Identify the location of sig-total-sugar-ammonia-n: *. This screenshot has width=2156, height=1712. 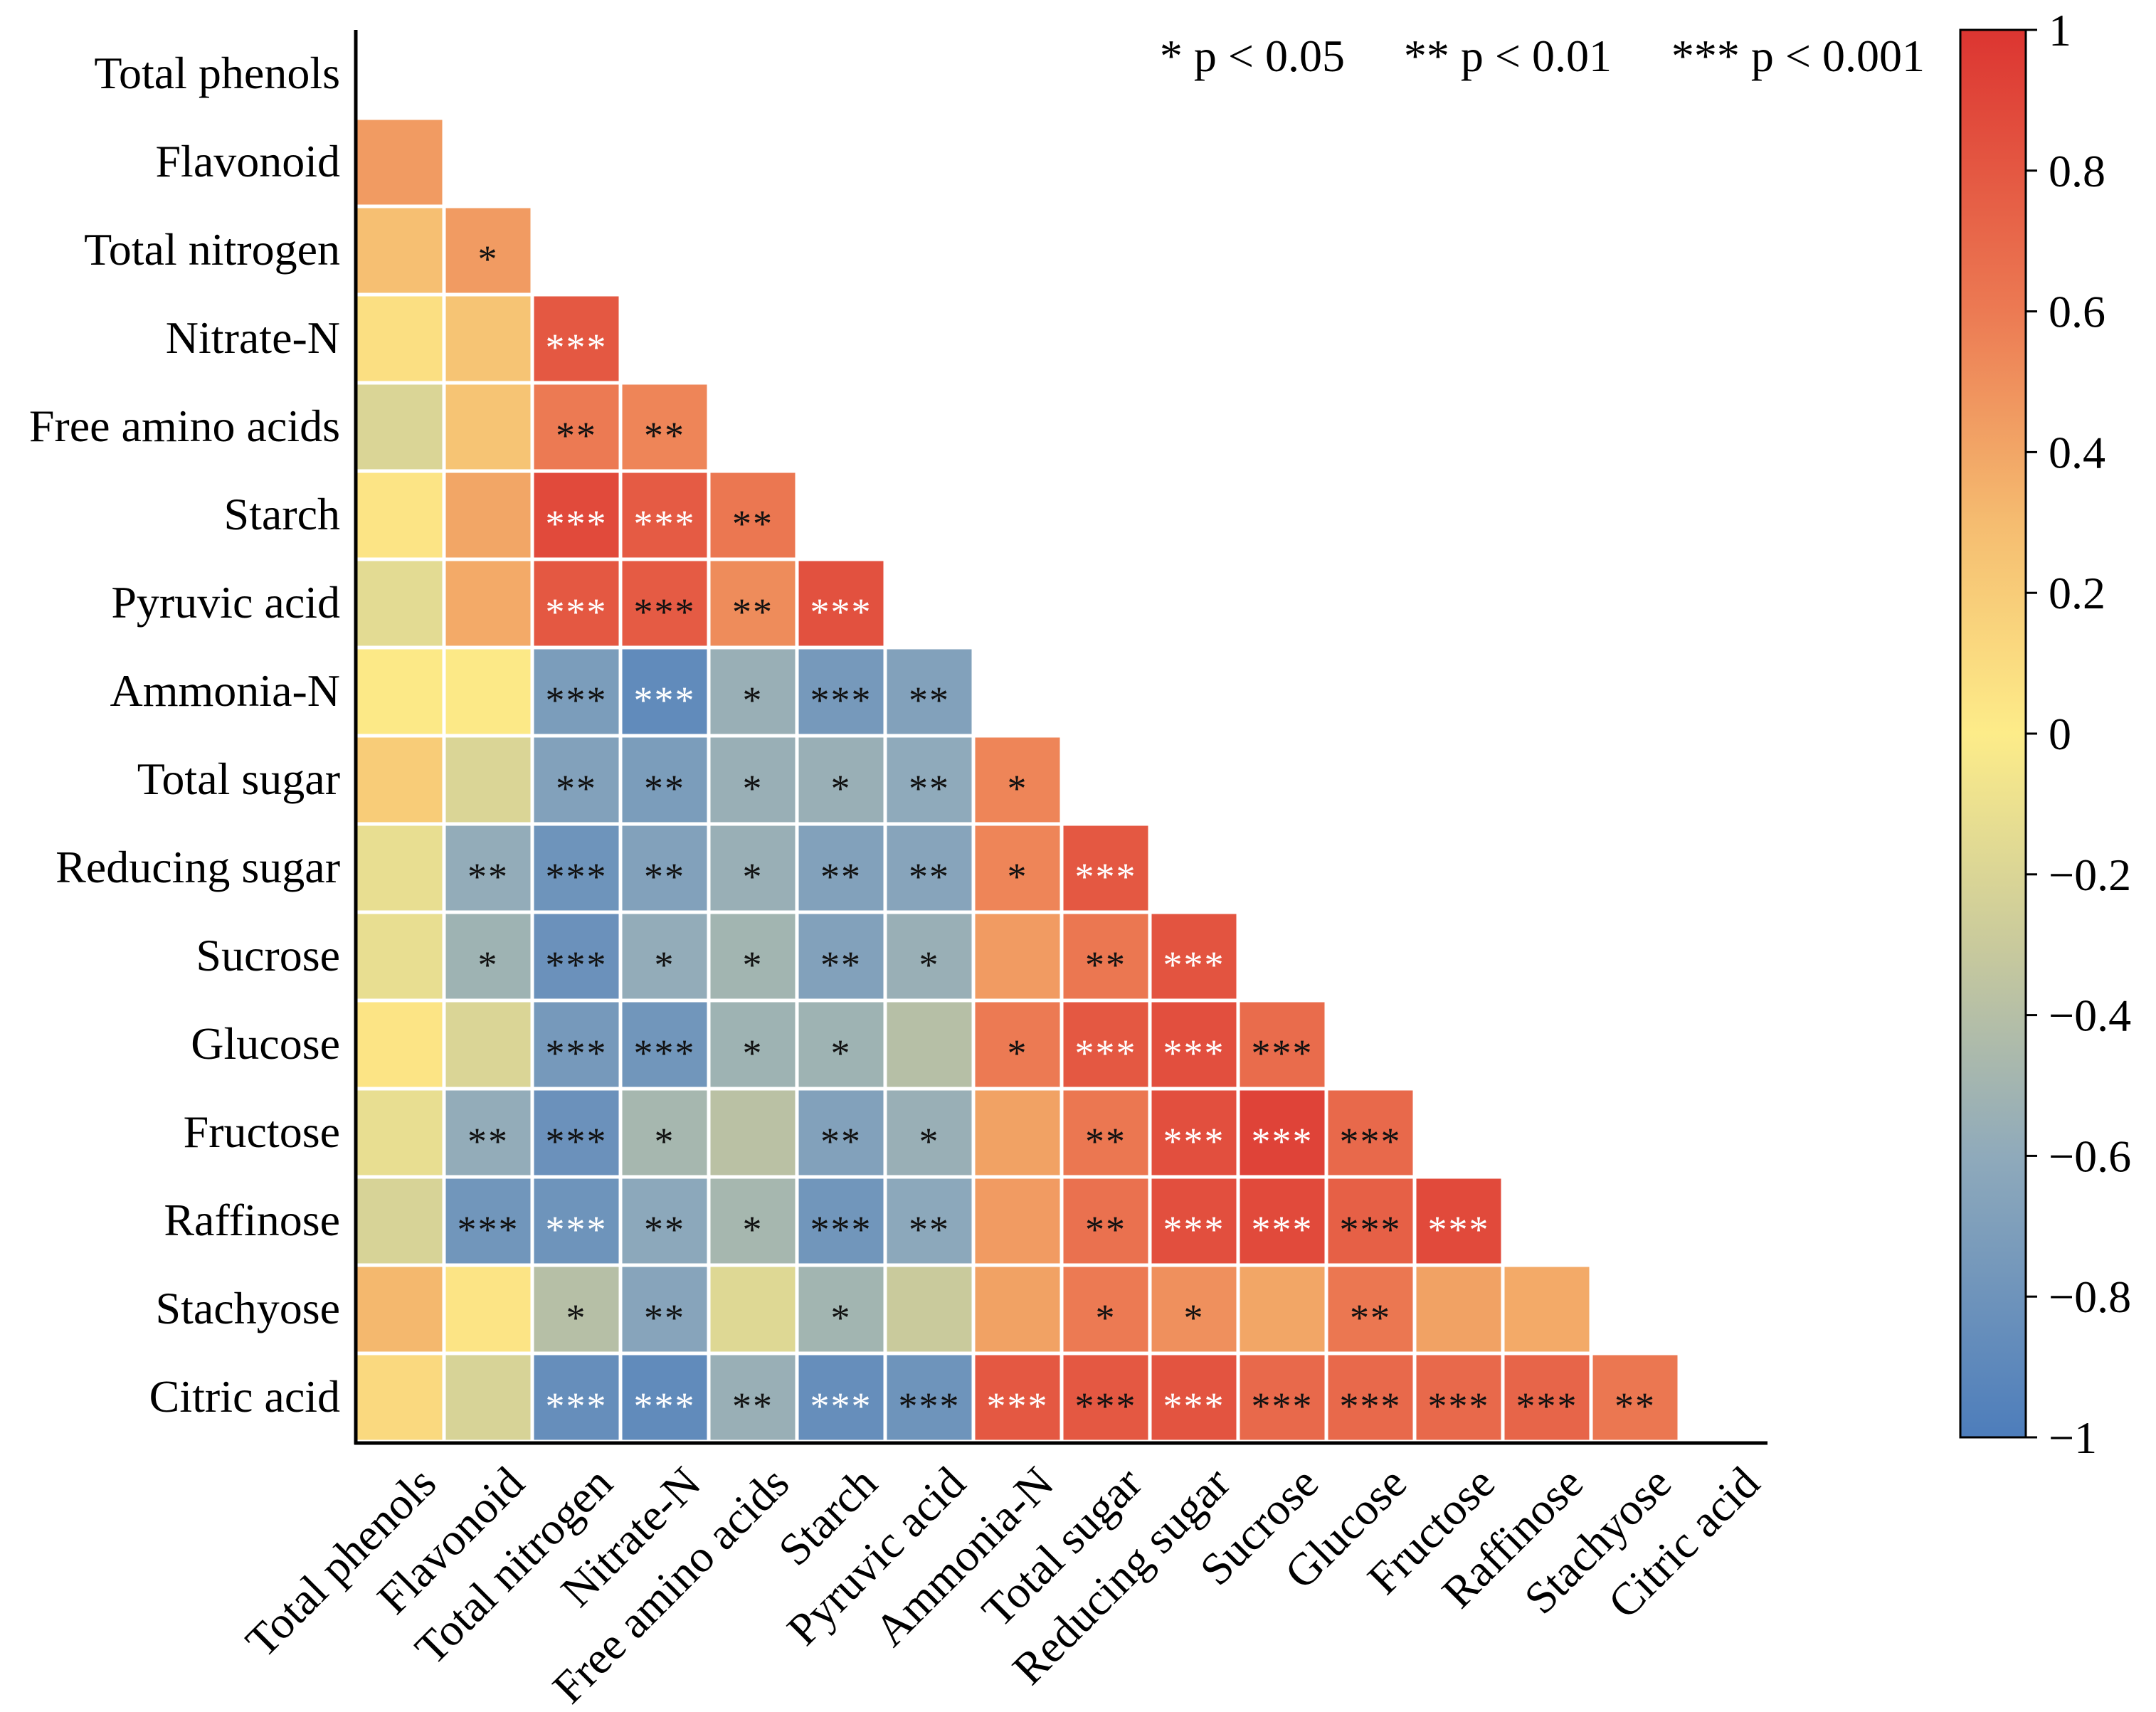
(1018, 788).